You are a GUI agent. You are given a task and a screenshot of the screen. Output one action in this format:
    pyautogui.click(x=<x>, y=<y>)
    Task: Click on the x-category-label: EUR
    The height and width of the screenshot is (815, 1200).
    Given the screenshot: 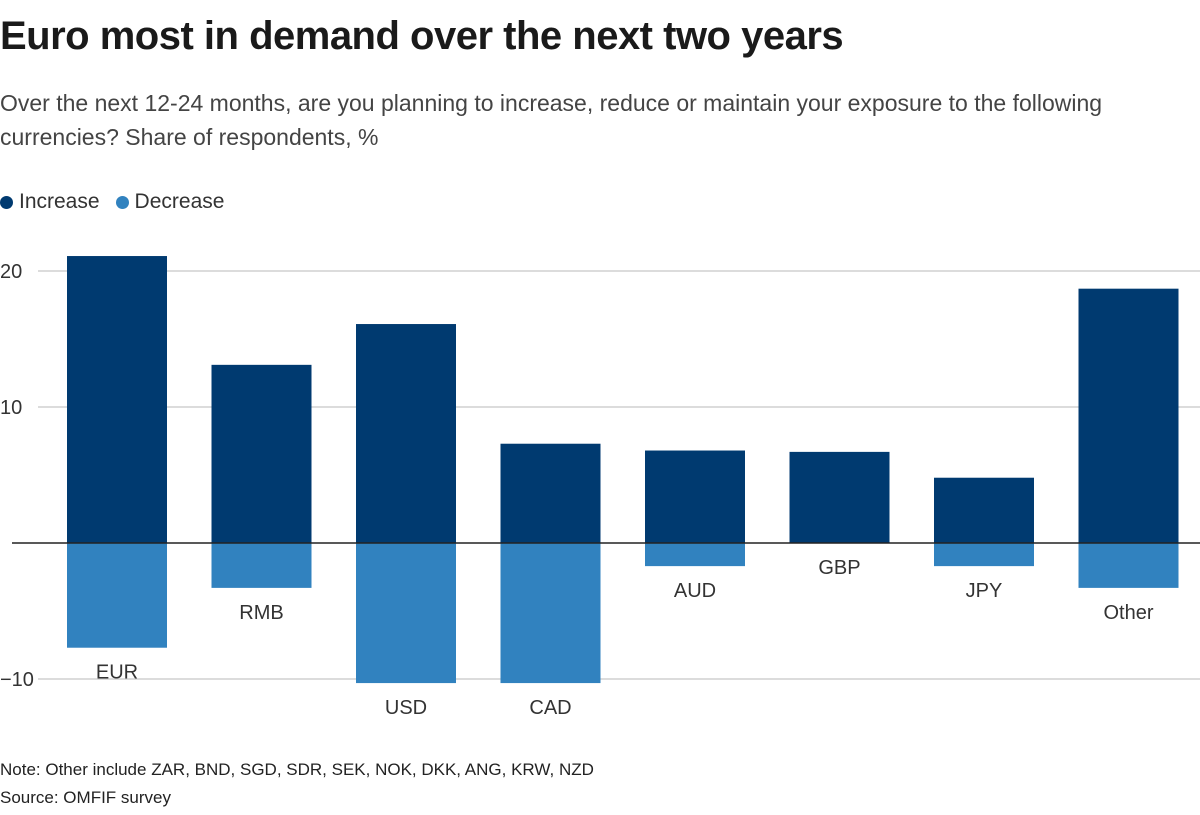 What is the action you would take?
    pyautogui.click(x=117, y=673)
    